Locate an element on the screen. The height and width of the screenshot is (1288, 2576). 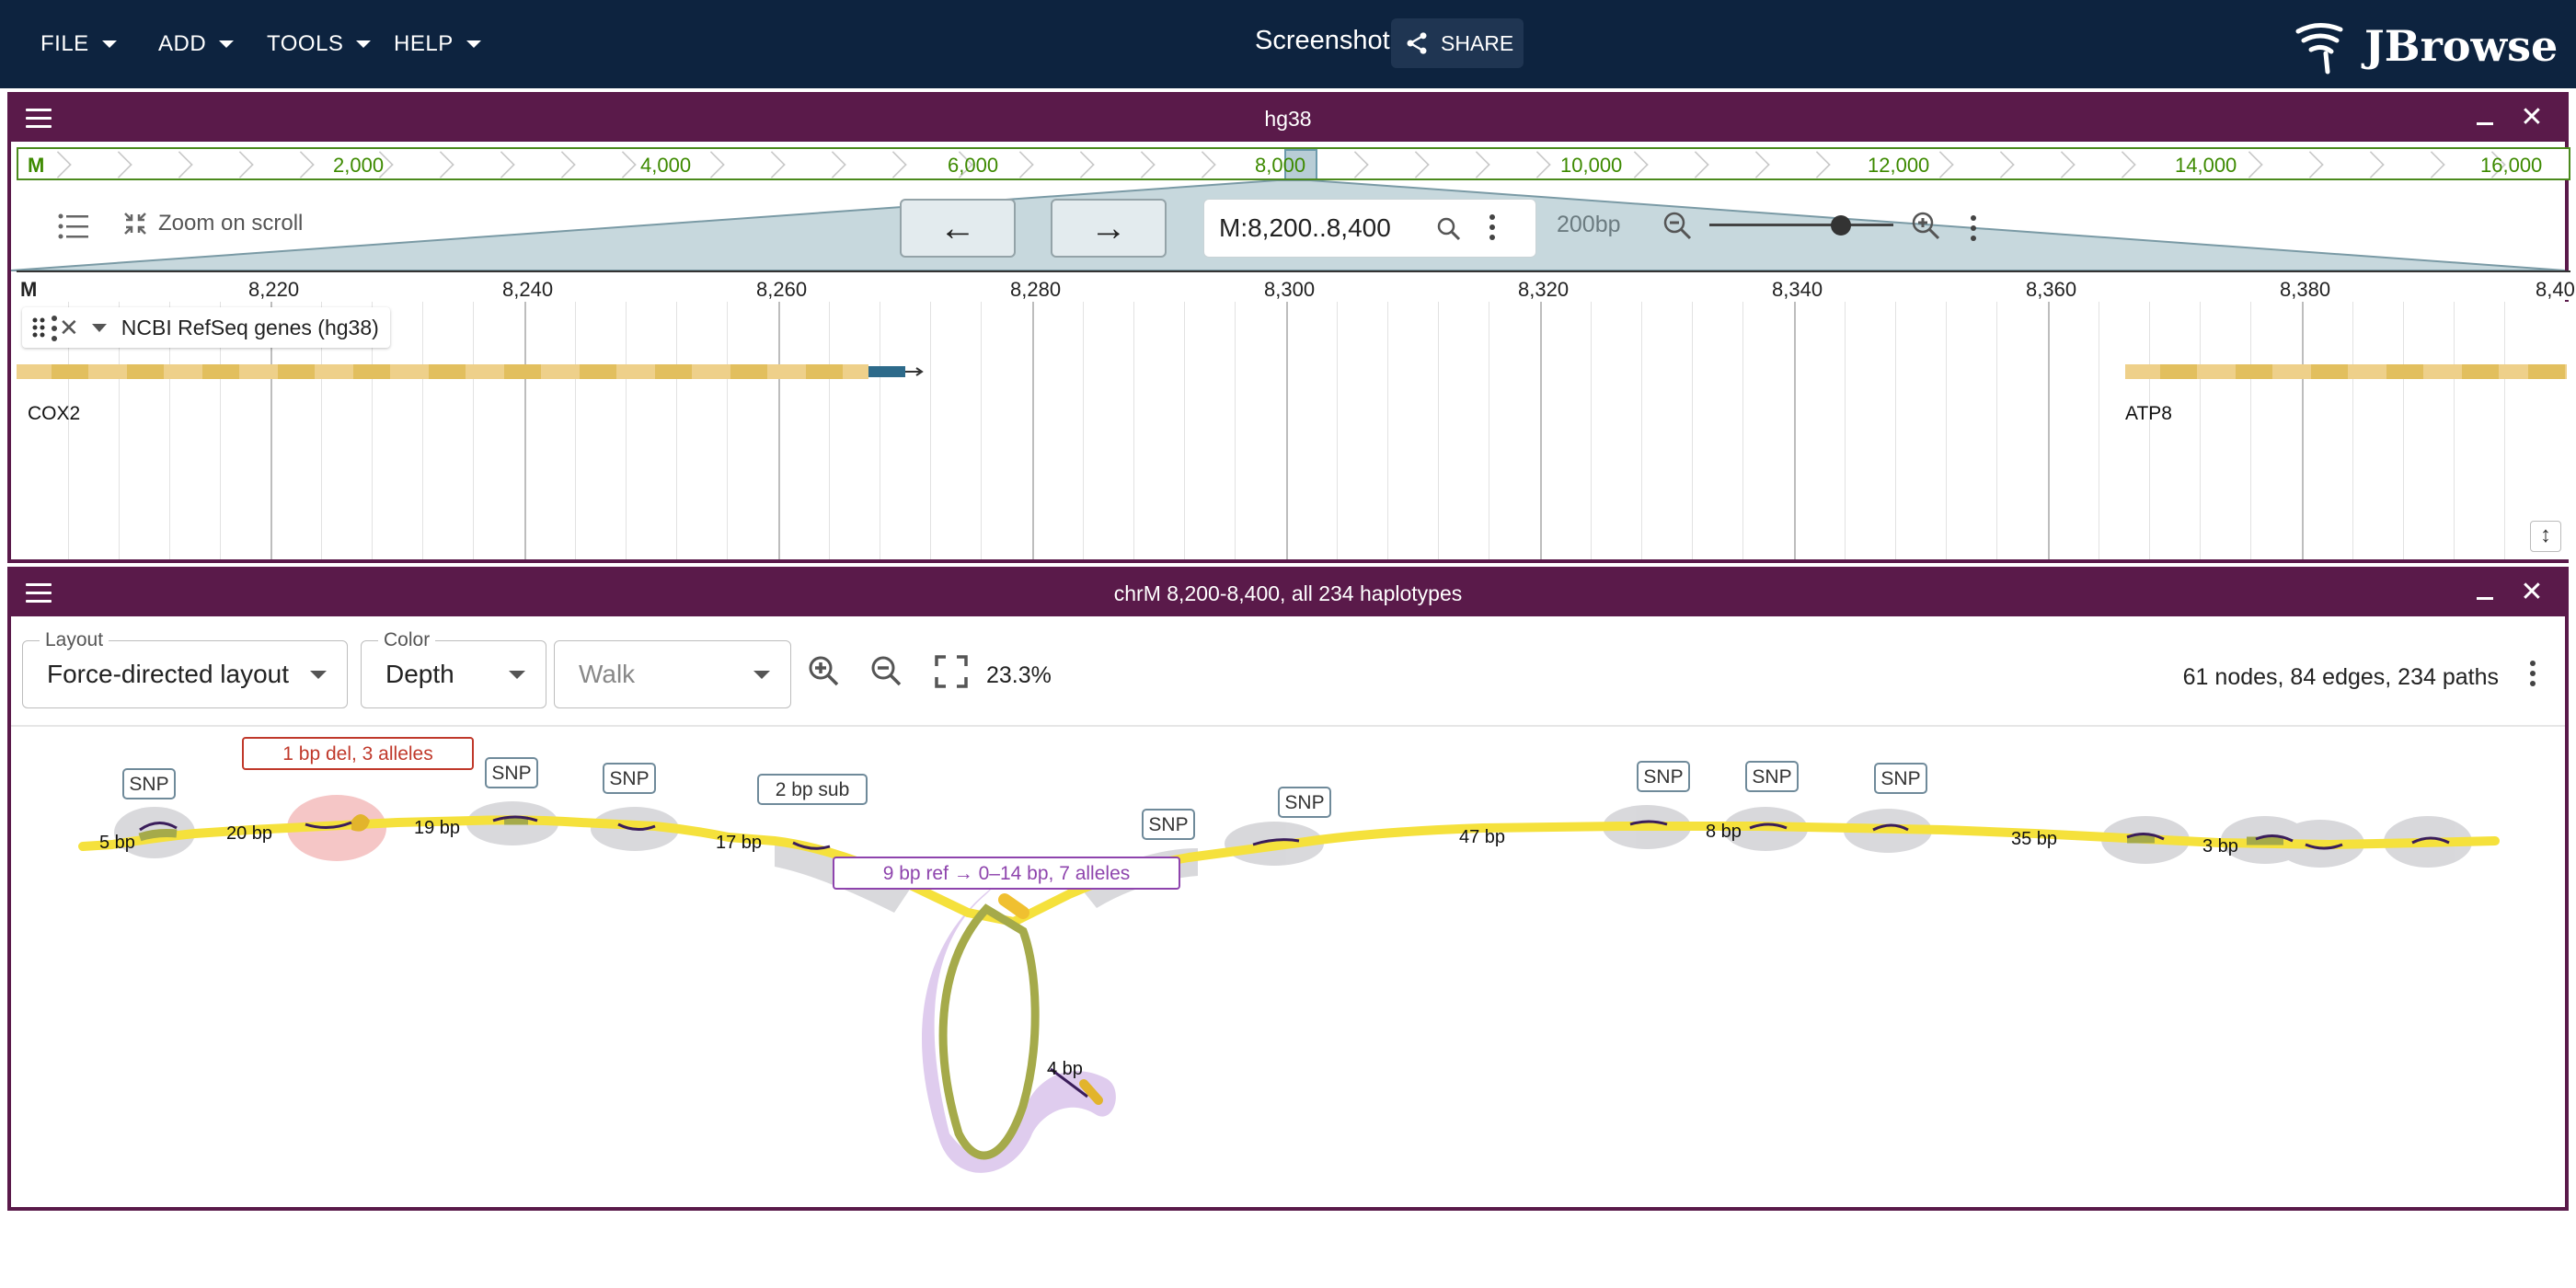
gene-label-atp8: ATP8 is located at coordinates (2148, 413).